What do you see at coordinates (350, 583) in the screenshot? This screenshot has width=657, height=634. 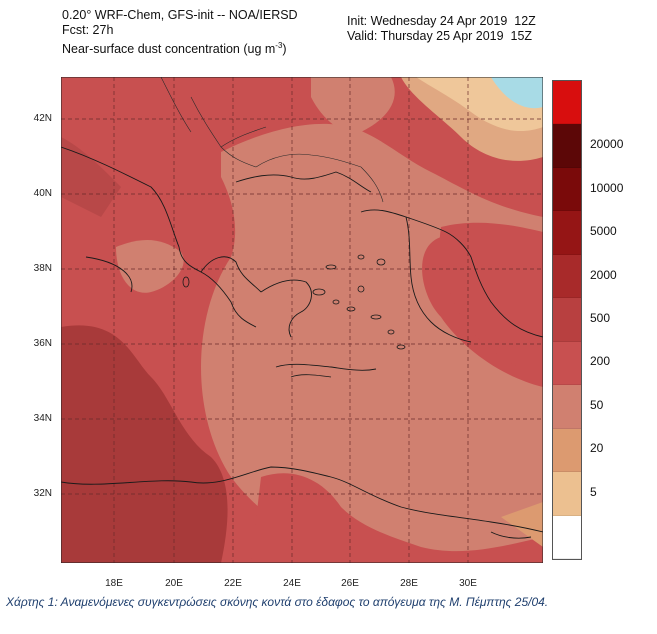 I see `lon-label: 26E` at bounding box center [350, 583].